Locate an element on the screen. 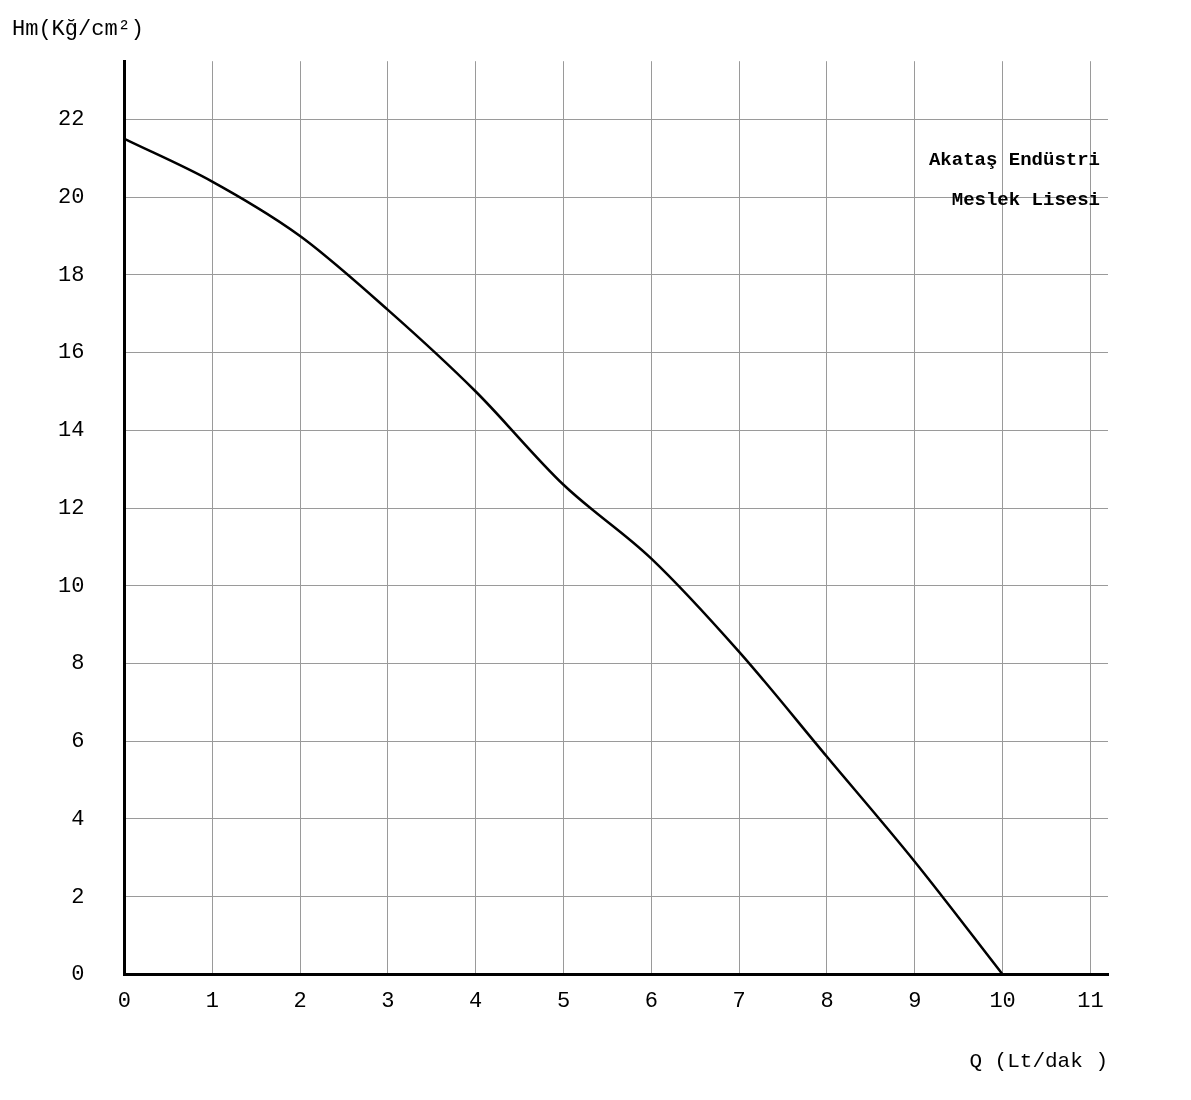 Image resolution: width=1191 pixels, height=1100 pixels. x-tick-label: 2 is located at coordinates (300, 1002).